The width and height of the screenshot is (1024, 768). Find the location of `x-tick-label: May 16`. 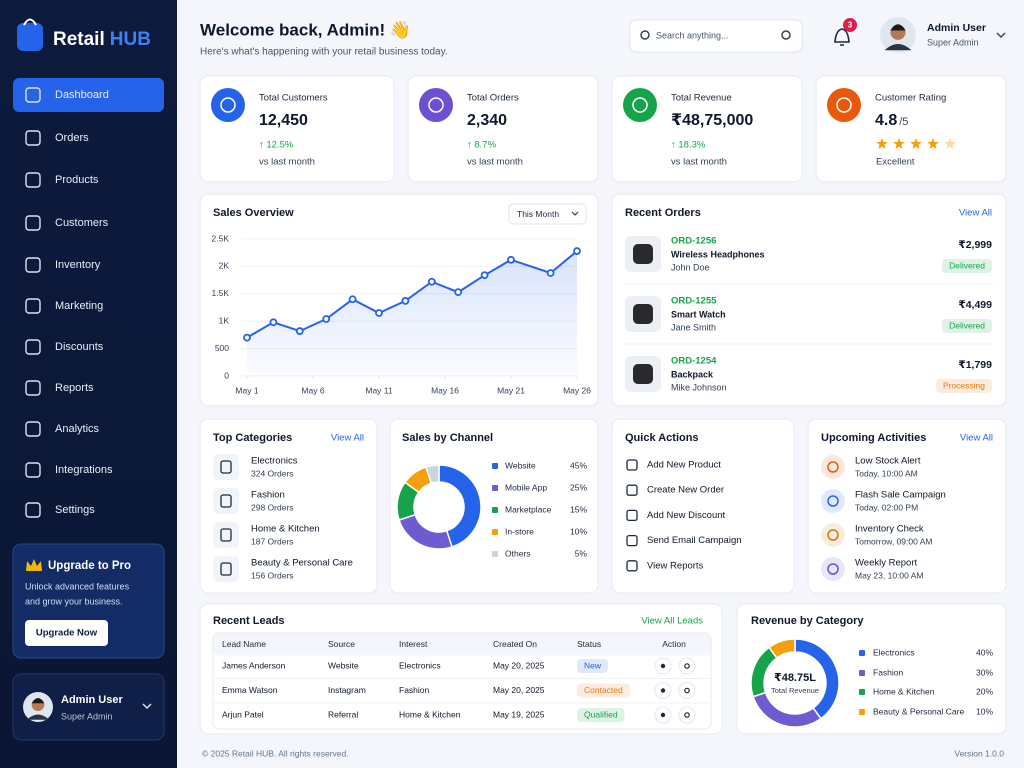

x-tick-label: May 16 is located at coordinates (445, 390).